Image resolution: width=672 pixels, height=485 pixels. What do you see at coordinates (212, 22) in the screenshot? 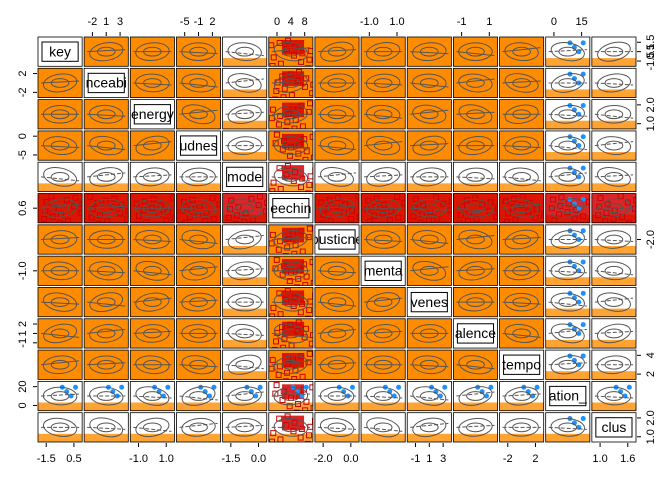
I see `tick-label: 2` at bounding box center [212, 22].